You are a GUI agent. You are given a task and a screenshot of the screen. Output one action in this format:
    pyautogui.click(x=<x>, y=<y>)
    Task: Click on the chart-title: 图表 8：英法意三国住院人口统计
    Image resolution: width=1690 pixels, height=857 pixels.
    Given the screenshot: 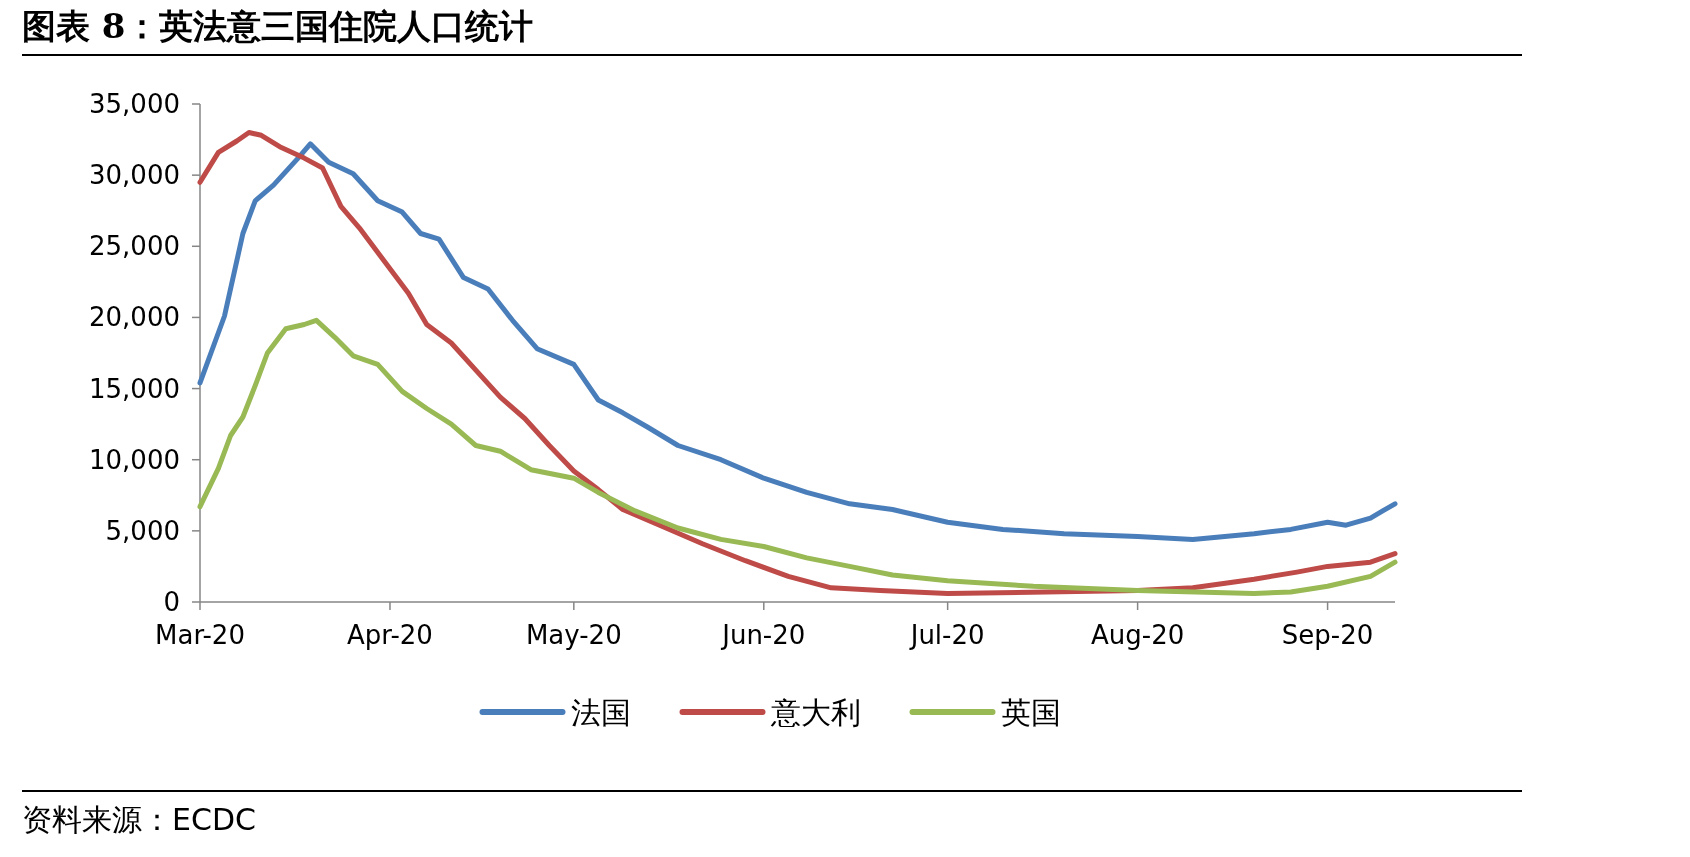 What is the action you would take?
    pyautogui.click(x=772, y=30)
    